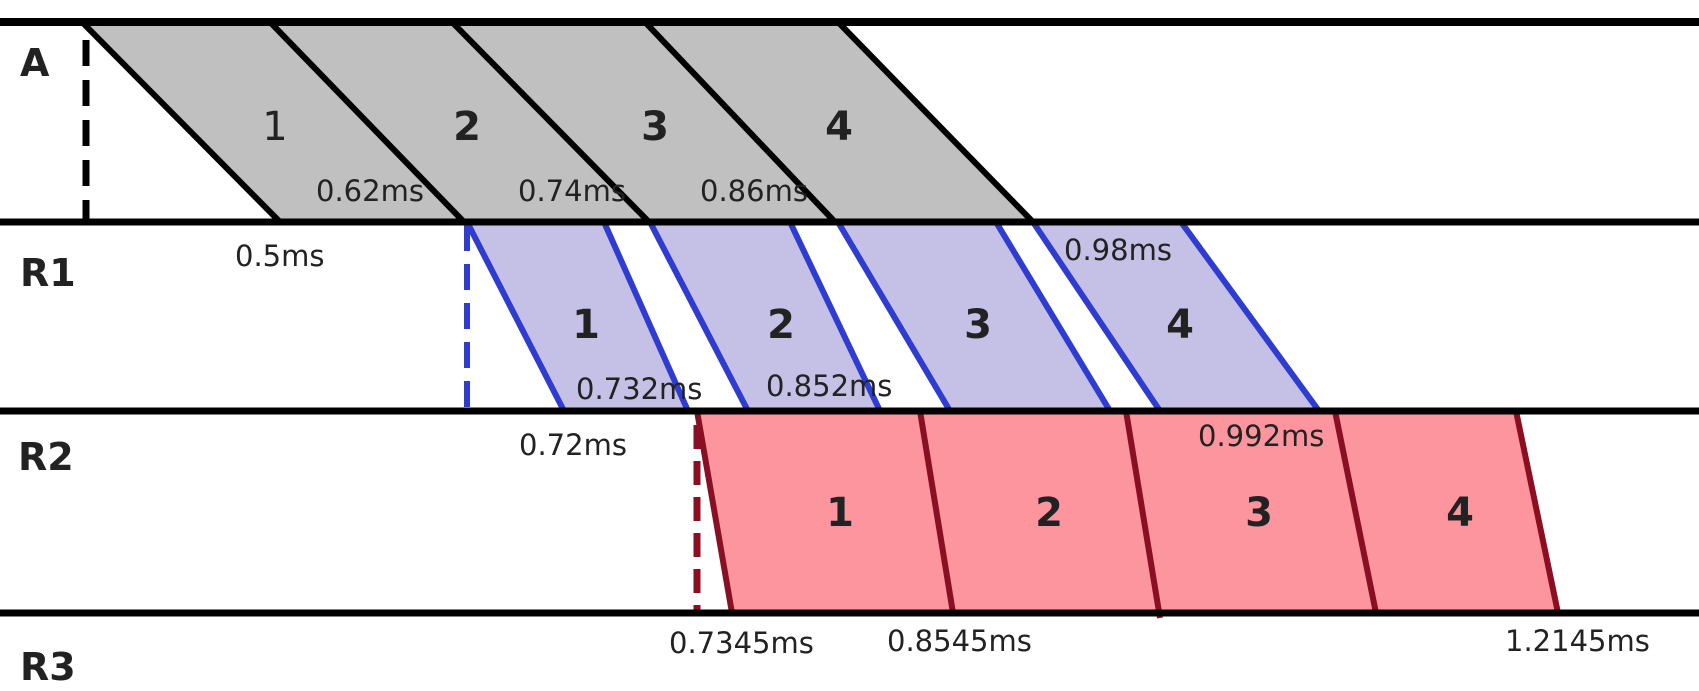 The height and width of the screenshot is (691, 1699). I want to click on time-label-r1-2: 0.852ms, so click(829, 386).